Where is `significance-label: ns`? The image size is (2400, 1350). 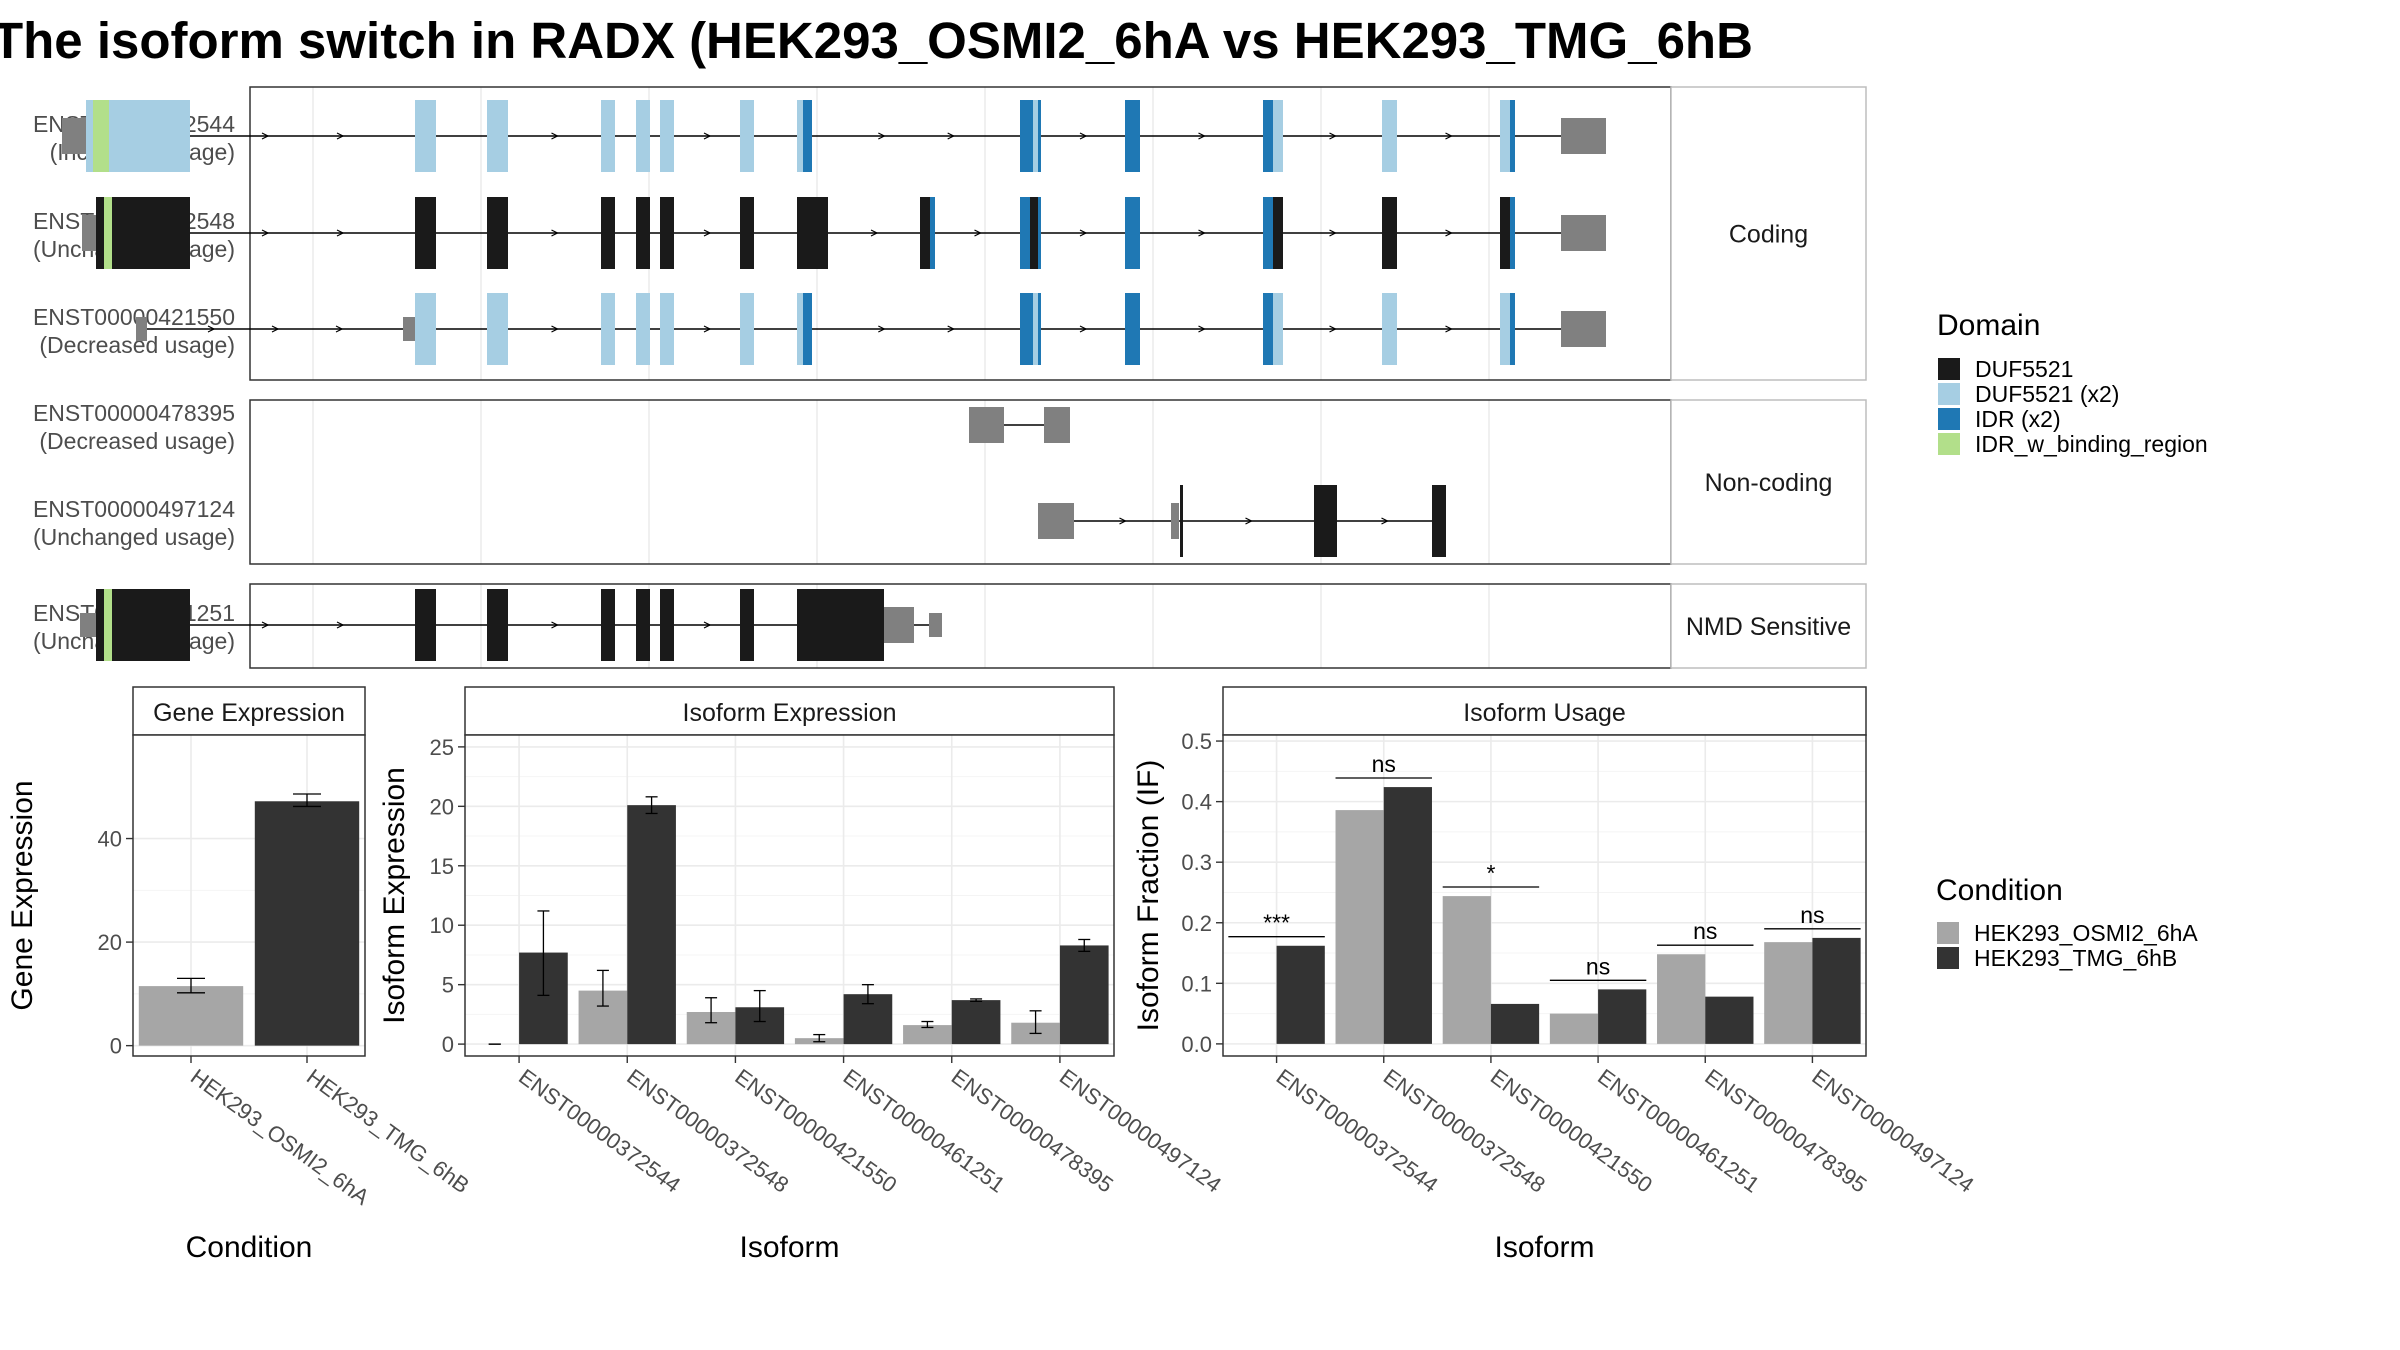
significance-label: ns is located at coordinates (1812, 915).